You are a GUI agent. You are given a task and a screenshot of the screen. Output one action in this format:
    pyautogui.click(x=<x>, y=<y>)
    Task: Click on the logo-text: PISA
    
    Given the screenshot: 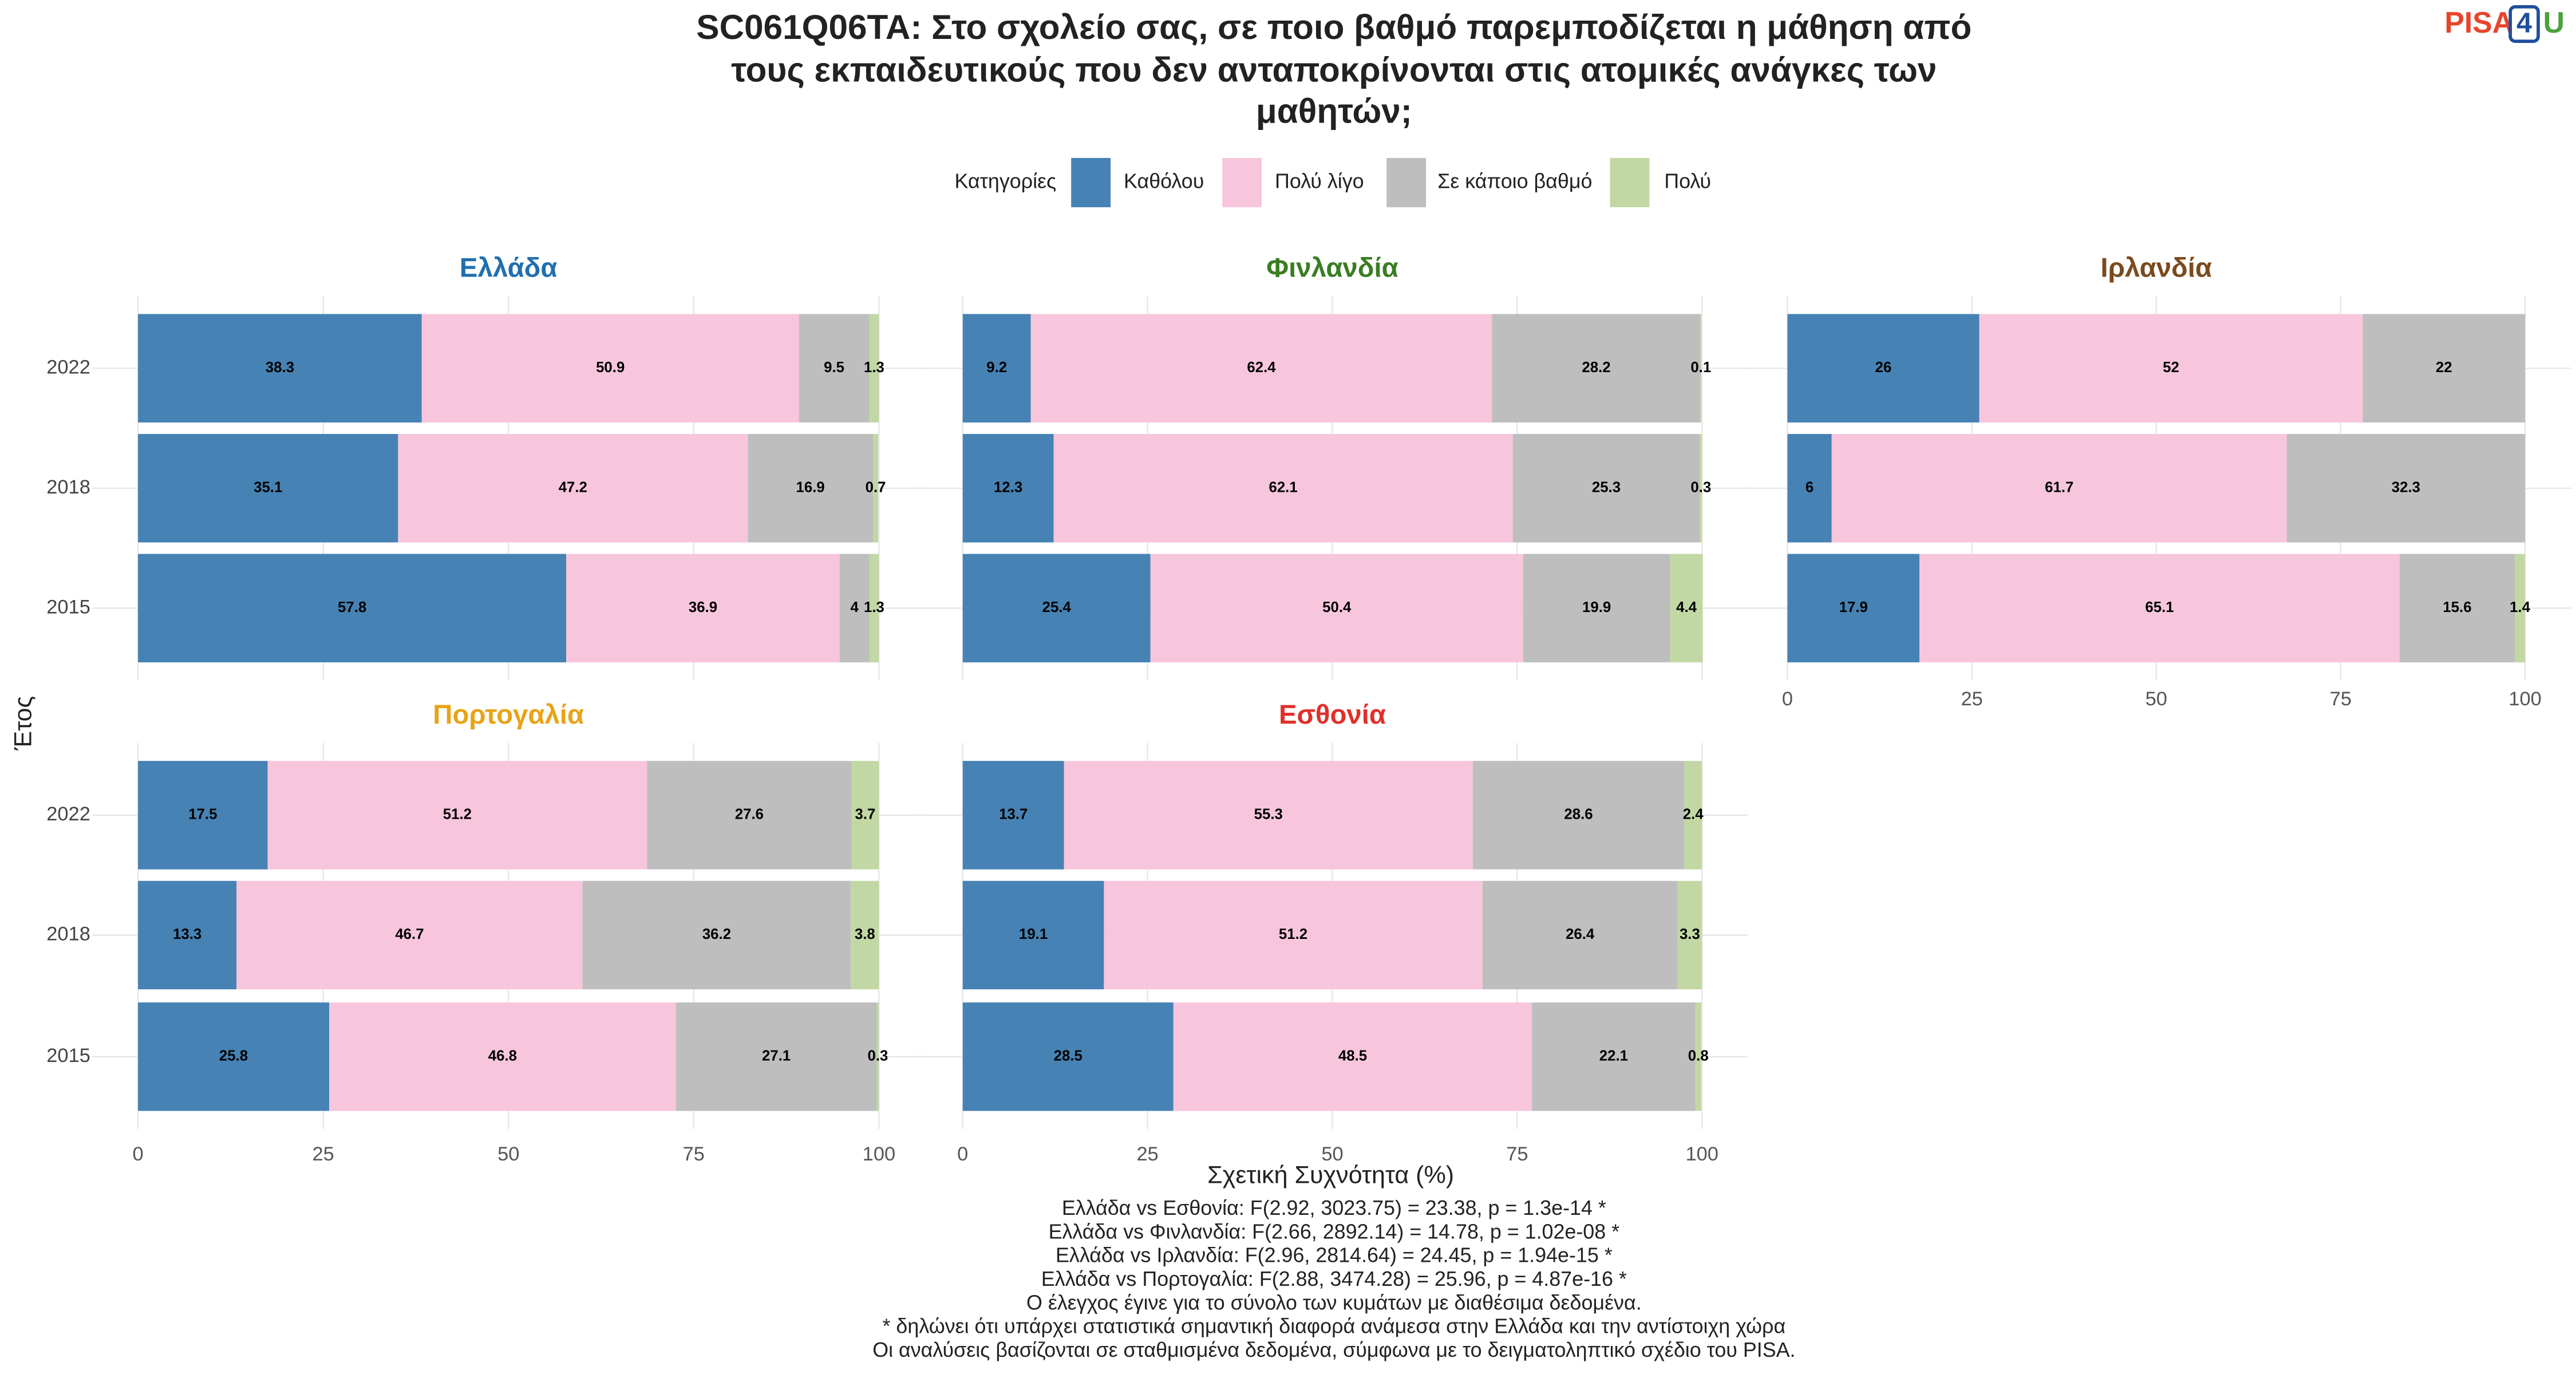 What is the action you would take?
    pyautogui.click(x=2479, y=22)
    